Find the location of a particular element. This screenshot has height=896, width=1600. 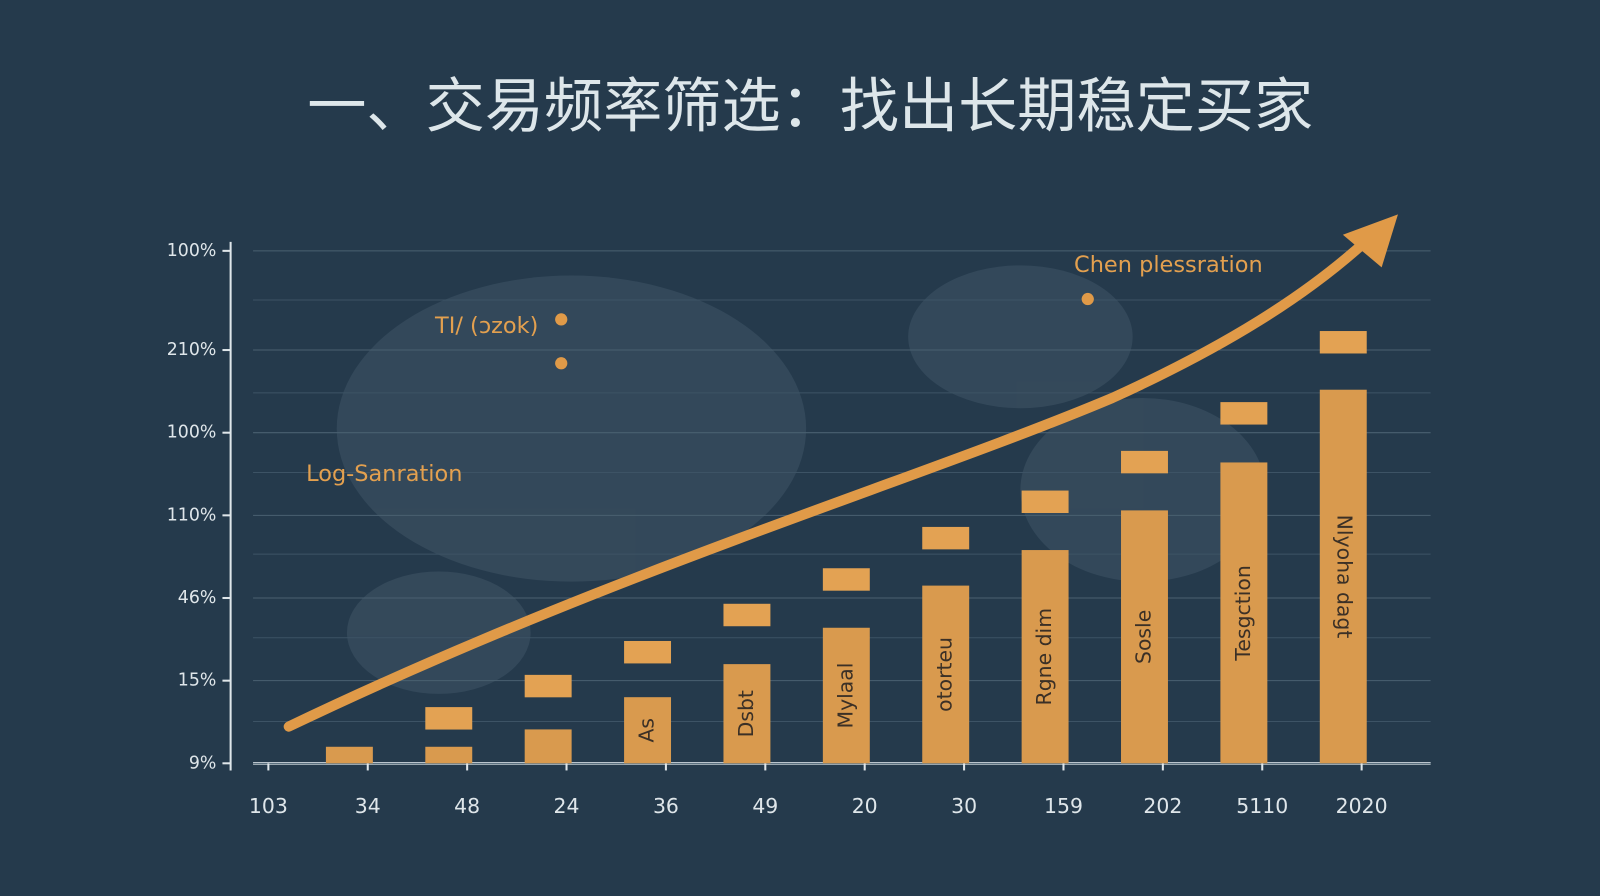

annotation: TI/ (ɔzok) is located at coordinates (486, 326).